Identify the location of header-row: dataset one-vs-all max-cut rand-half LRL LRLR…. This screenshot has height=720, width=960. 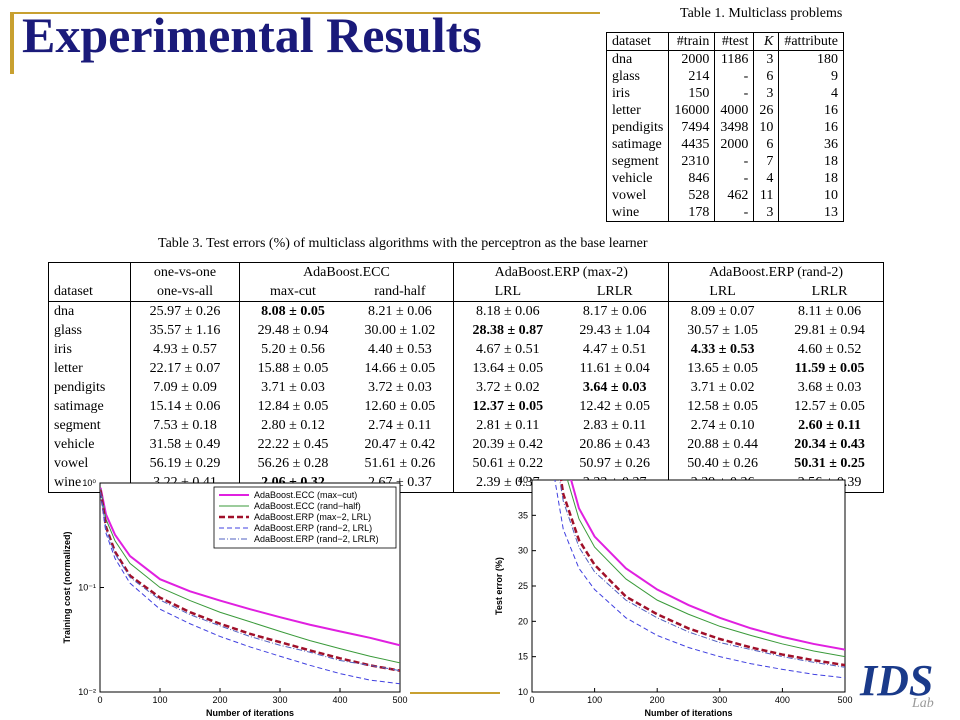
(466, 292).